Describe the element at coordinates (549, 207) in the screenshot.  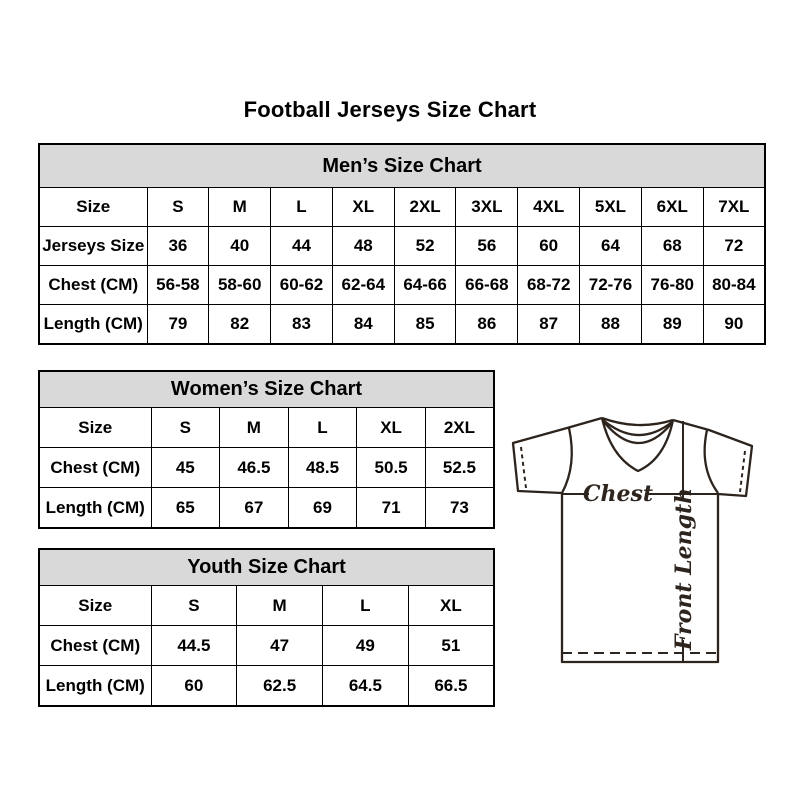
I see `value-cell: 4XL` at that location.